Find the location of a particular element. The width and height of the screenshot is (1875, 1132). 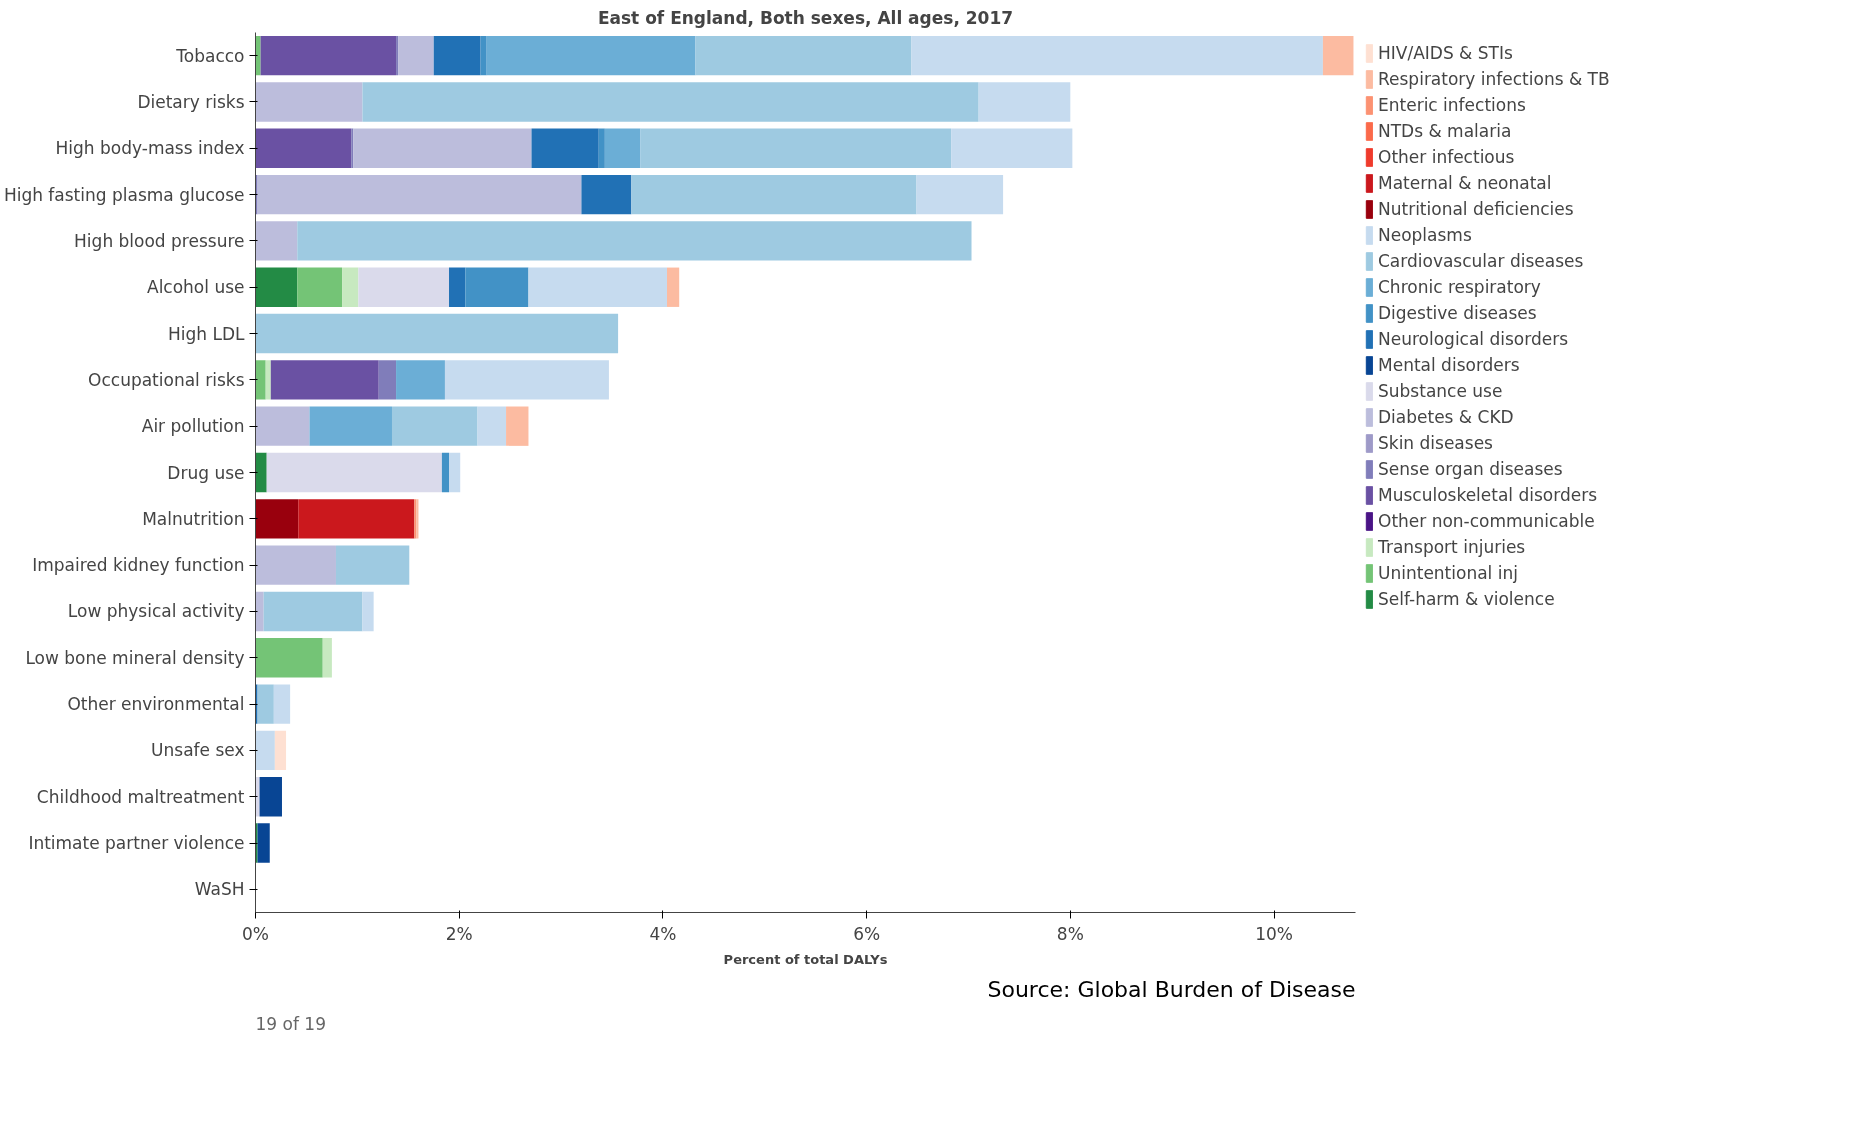

legend-label: Skin diseases is located at coordinates (1435, 443).